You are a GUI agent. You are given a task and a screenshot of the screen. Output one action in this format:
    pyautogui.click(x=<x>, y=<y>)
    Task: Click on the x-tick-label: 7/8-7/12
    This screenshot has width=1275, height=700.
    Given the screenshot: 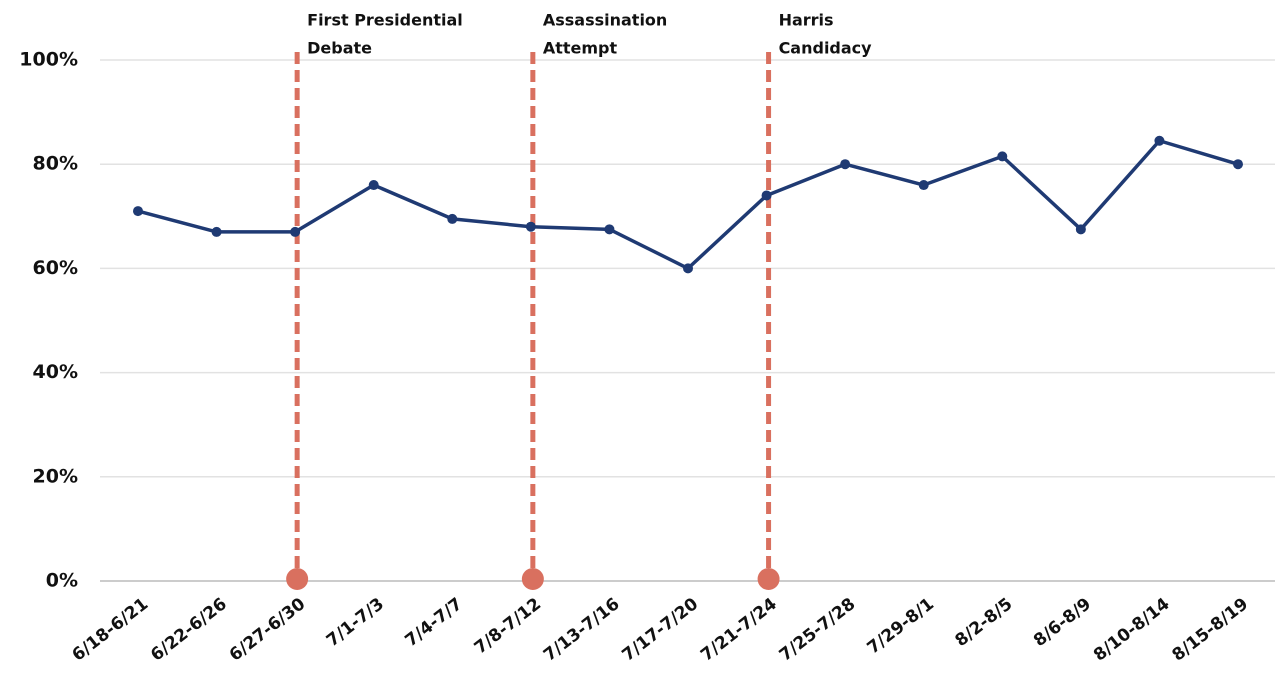 What is the action you would take?
    pyautogui.click(x=508, y=626)
    